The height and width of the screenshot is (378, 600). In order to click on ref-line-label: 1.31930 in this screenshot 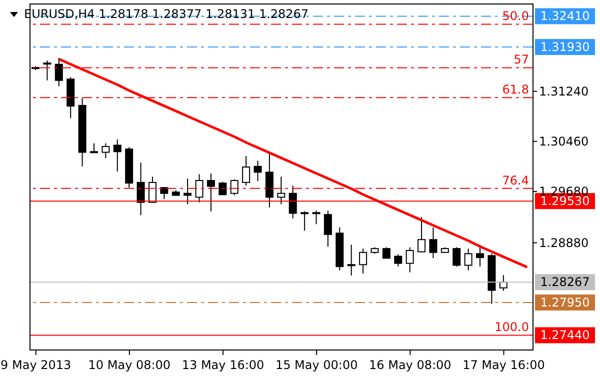, I will do `click(565, 47)`.